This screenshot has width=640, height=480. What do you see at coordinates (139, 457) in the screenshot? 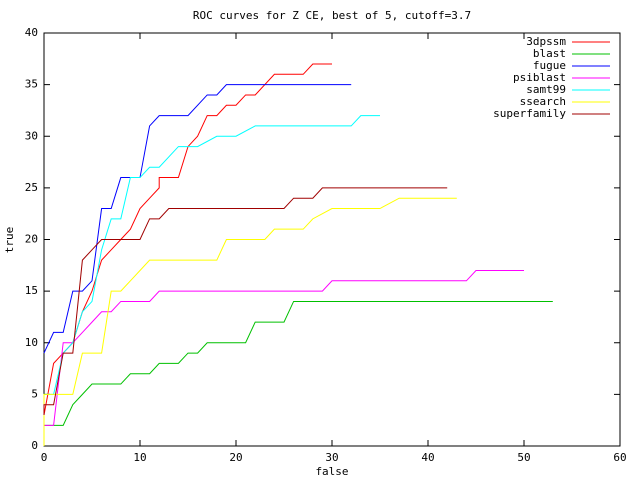
I see `x-tick-label: 10` at bounding box center [139, 457].